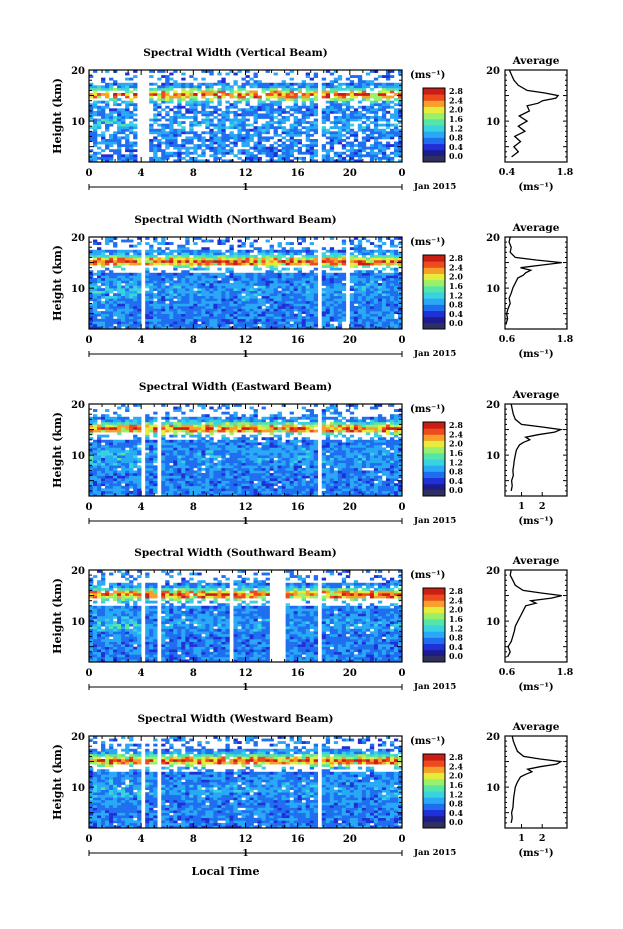 This screenshot has height=929, width=623. I want to click on x-tick-label: 12, so click(246, 340).